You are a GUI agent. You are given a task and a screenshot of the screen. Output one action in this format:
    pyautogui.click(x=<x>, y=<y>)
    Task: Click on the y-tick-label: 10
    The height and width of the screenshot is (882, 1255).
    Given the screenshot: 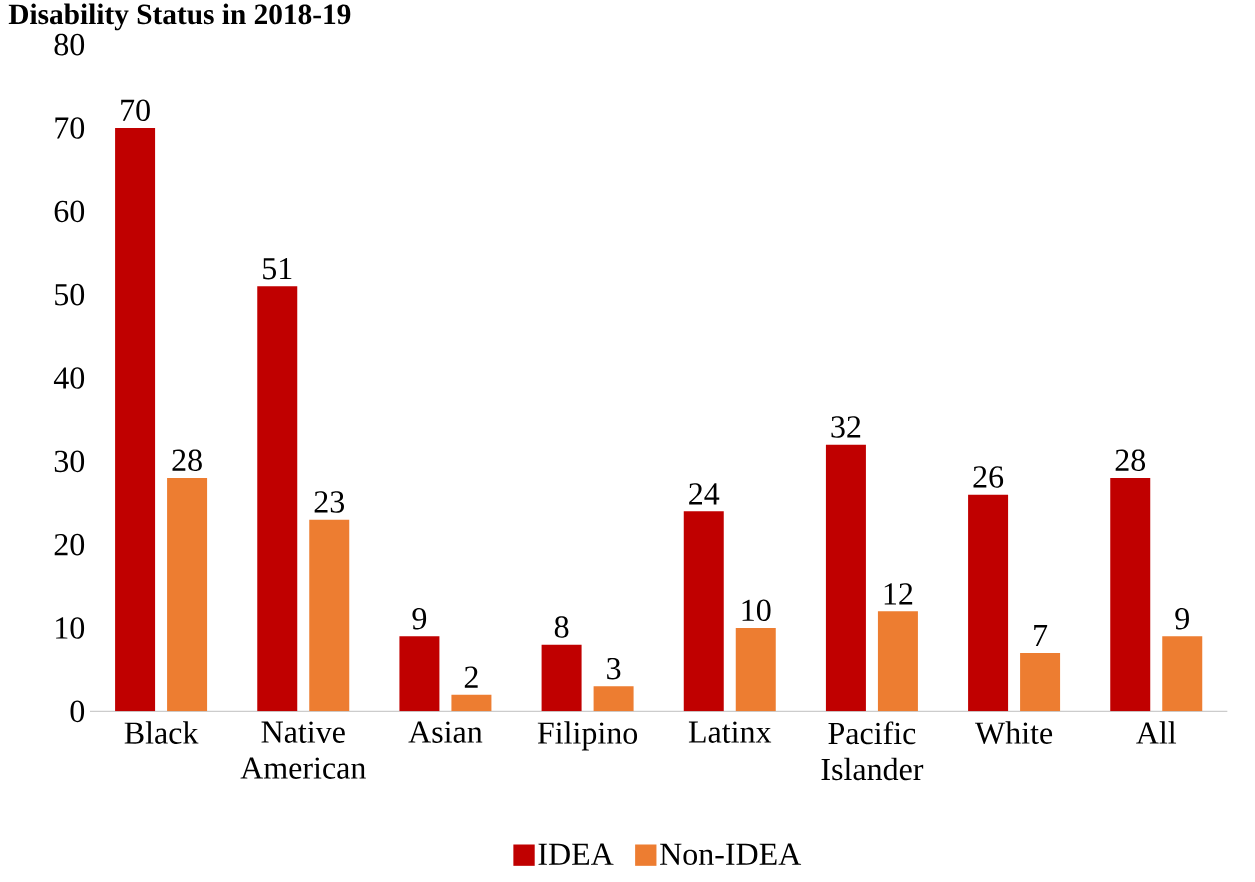 What is the action you would take?
    pyautogui.click(x=70, y=628)
    